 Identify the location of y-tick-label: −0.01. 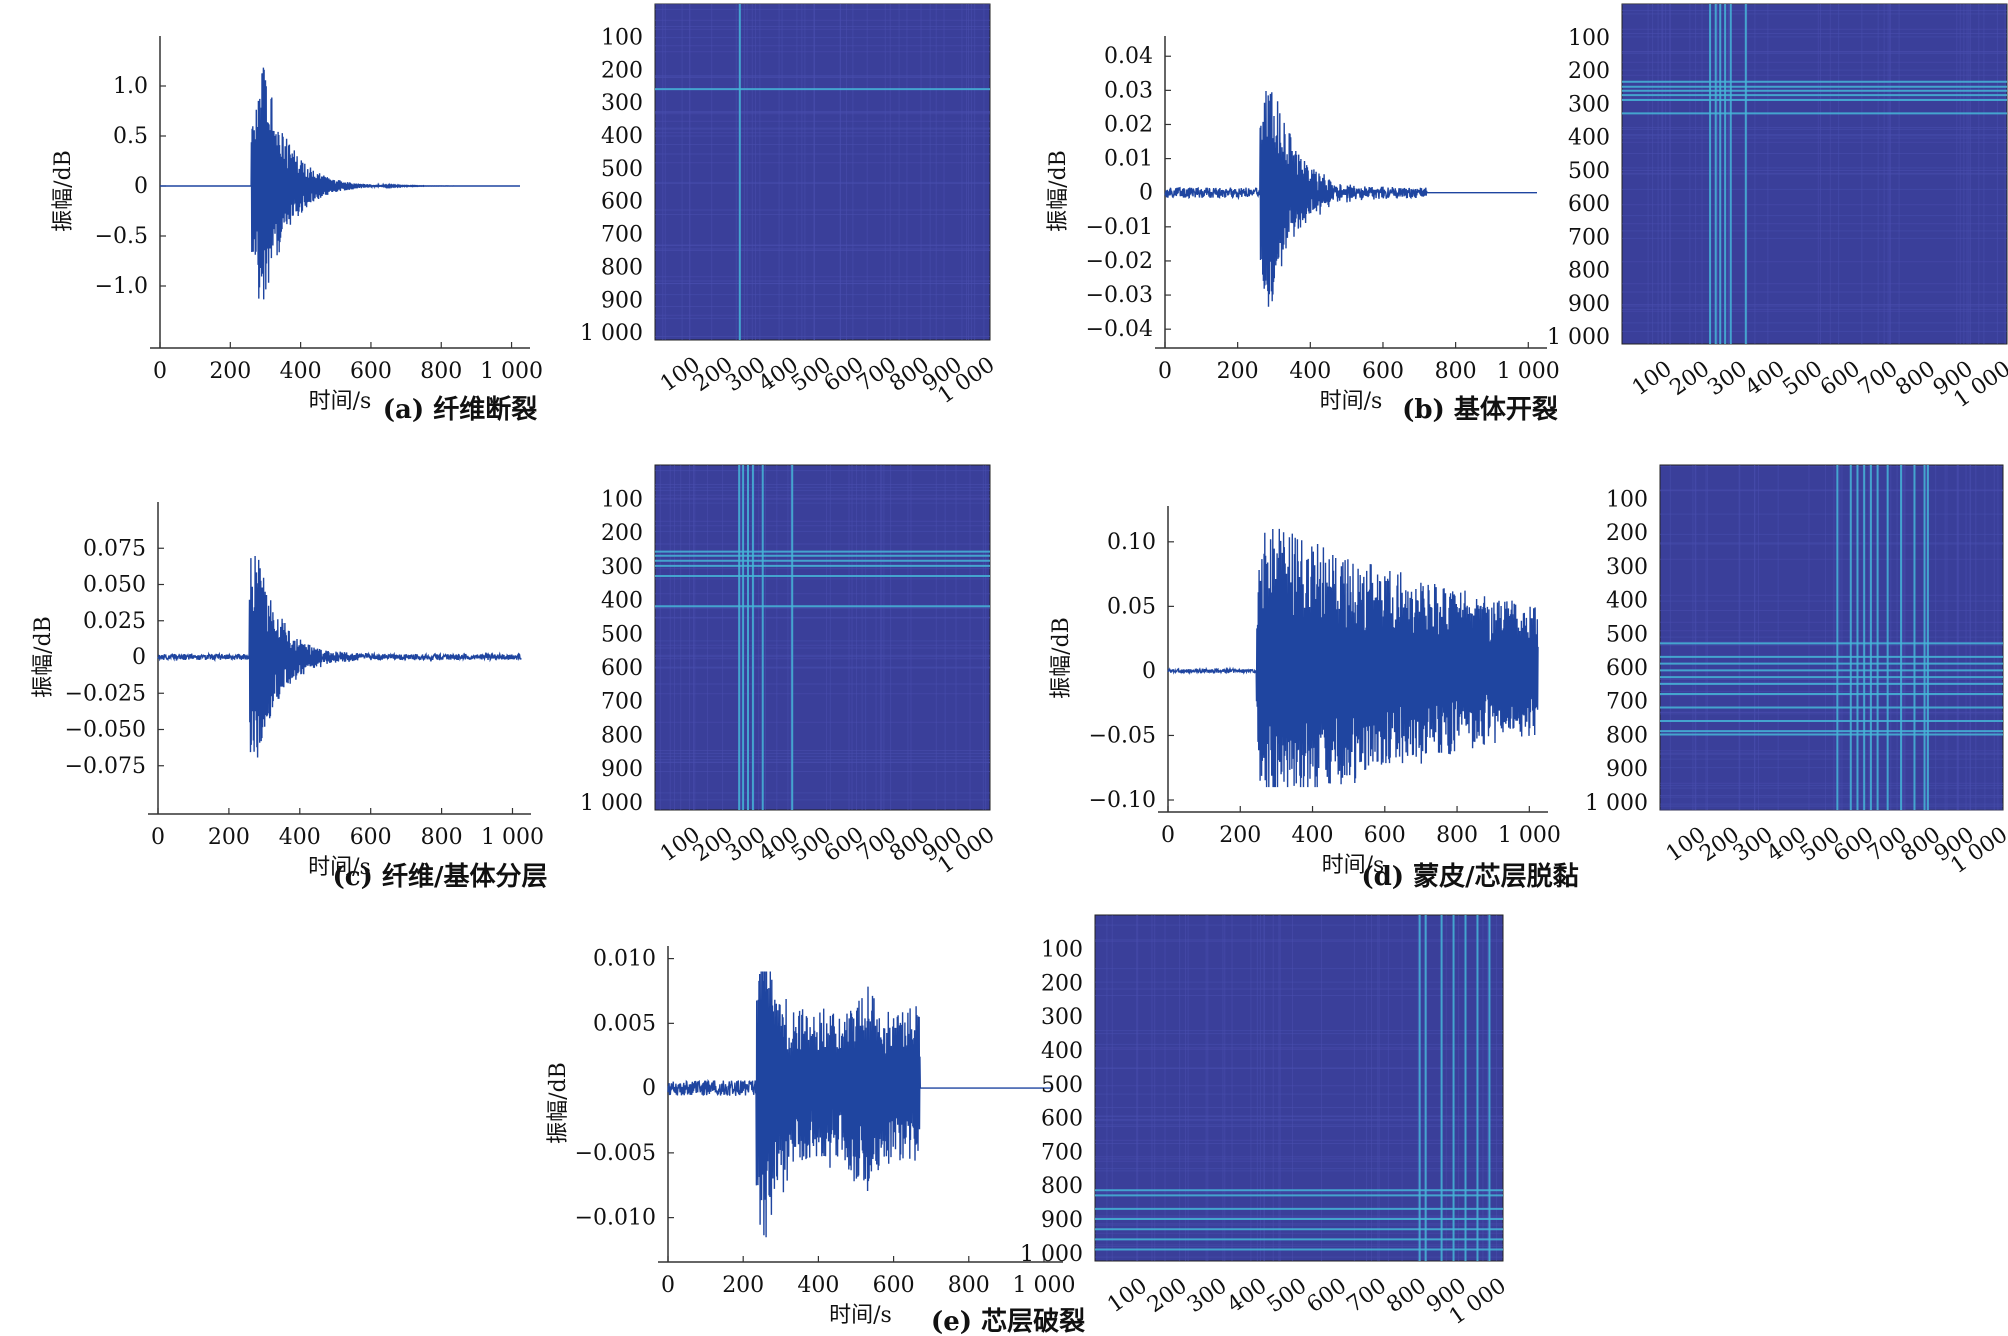
(1119, 227).